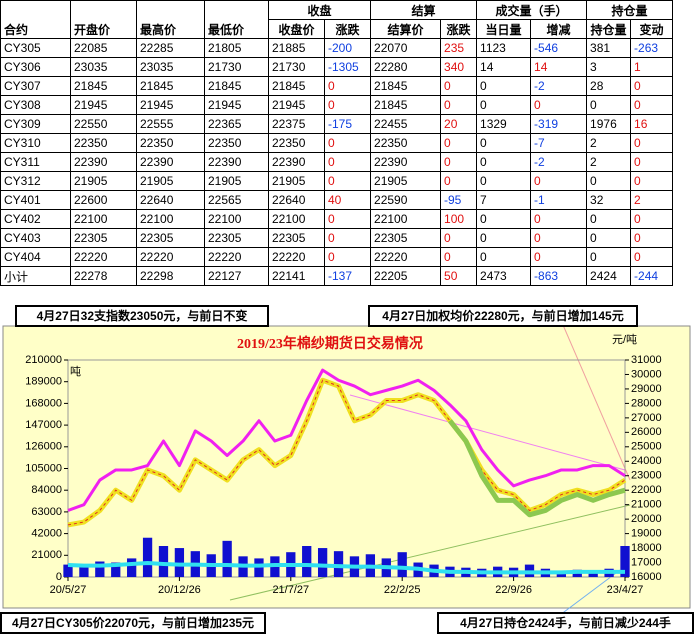 Image resolution: width=694 pixels, height=636 pixels. Describe the element at coordinates (559, 276) in the screenshot. I see `table-cell: -863` at that location.